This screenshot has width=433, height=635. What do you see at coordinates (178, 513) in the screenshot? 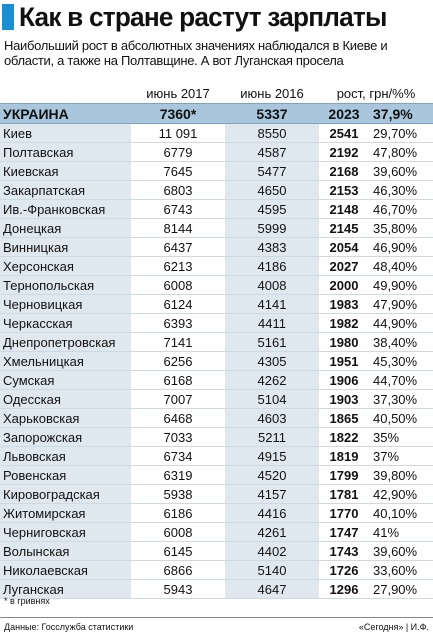
I see `june2017-value: 6186` at bounding box center [178, 513].